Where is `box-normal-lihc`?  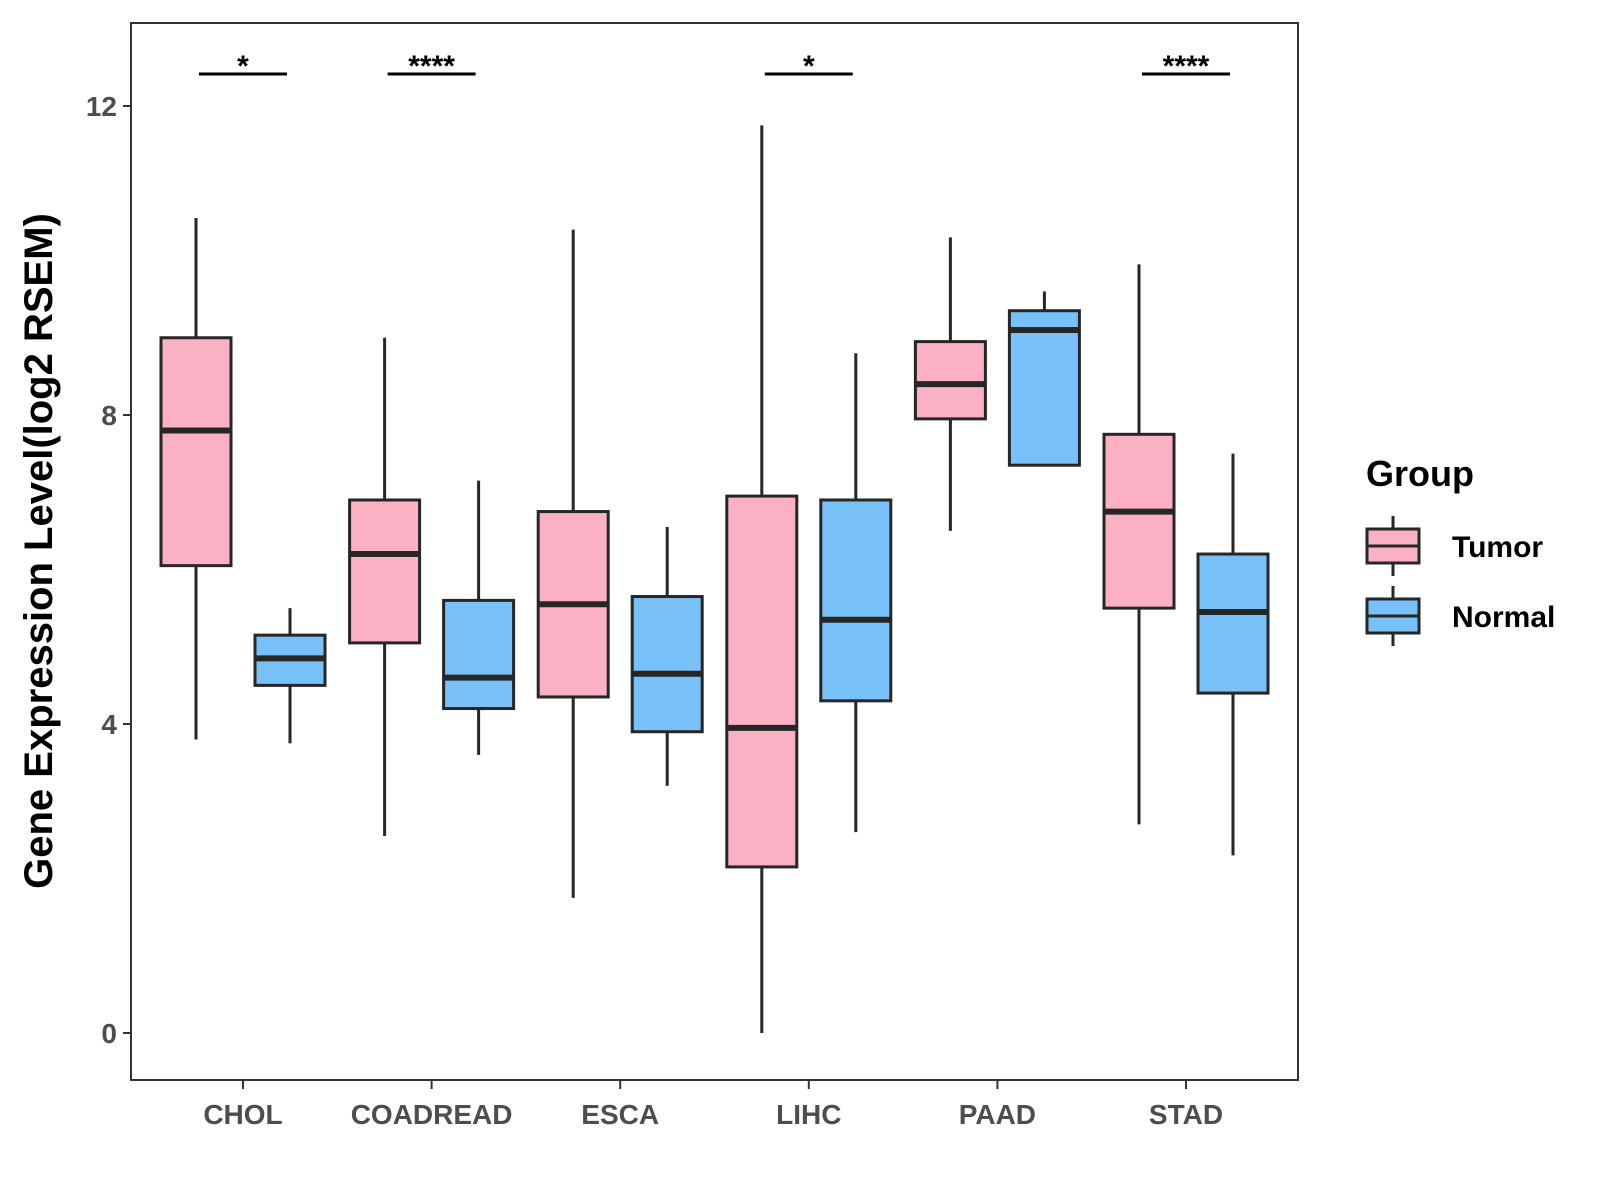 box-normal-lihc is located at coordinates (856, 593).